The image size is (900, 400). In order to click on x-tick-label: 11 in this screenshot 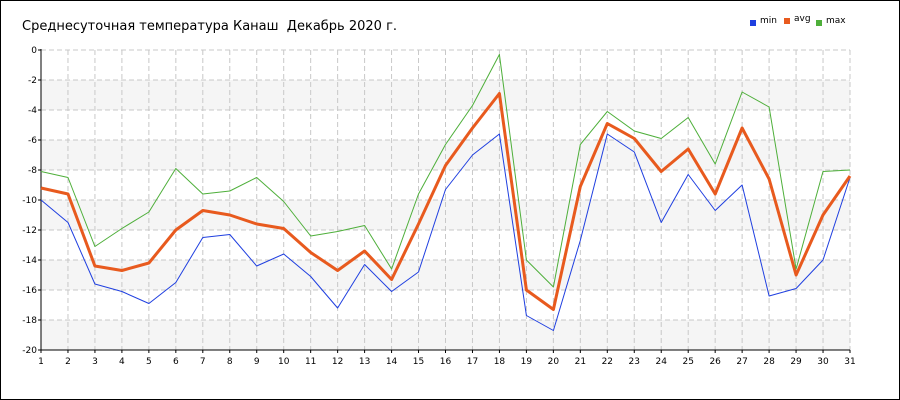, I will do `click(310, 362)`.